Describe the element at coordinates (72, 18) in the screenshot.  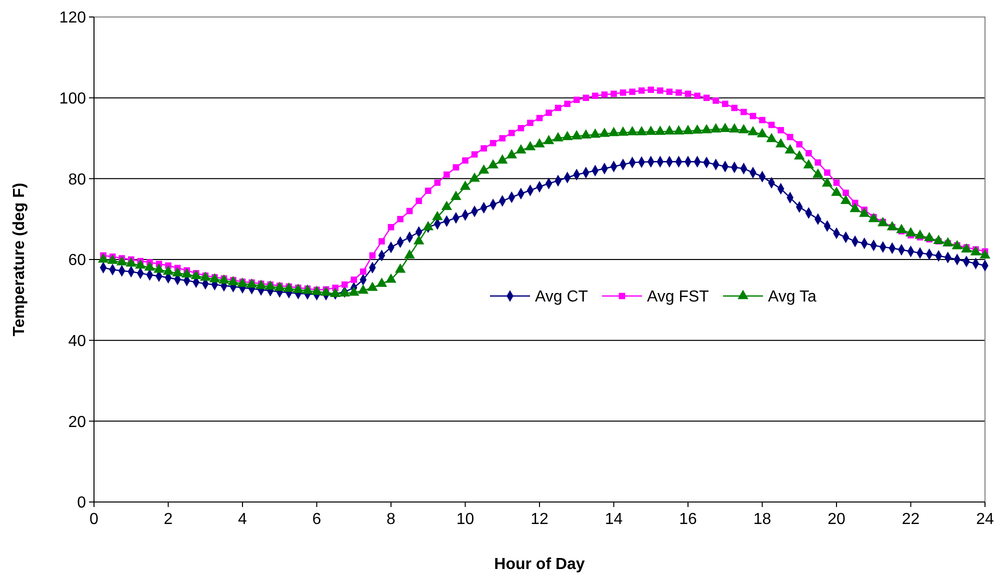
I see `y-tick-label: 120` at that location.